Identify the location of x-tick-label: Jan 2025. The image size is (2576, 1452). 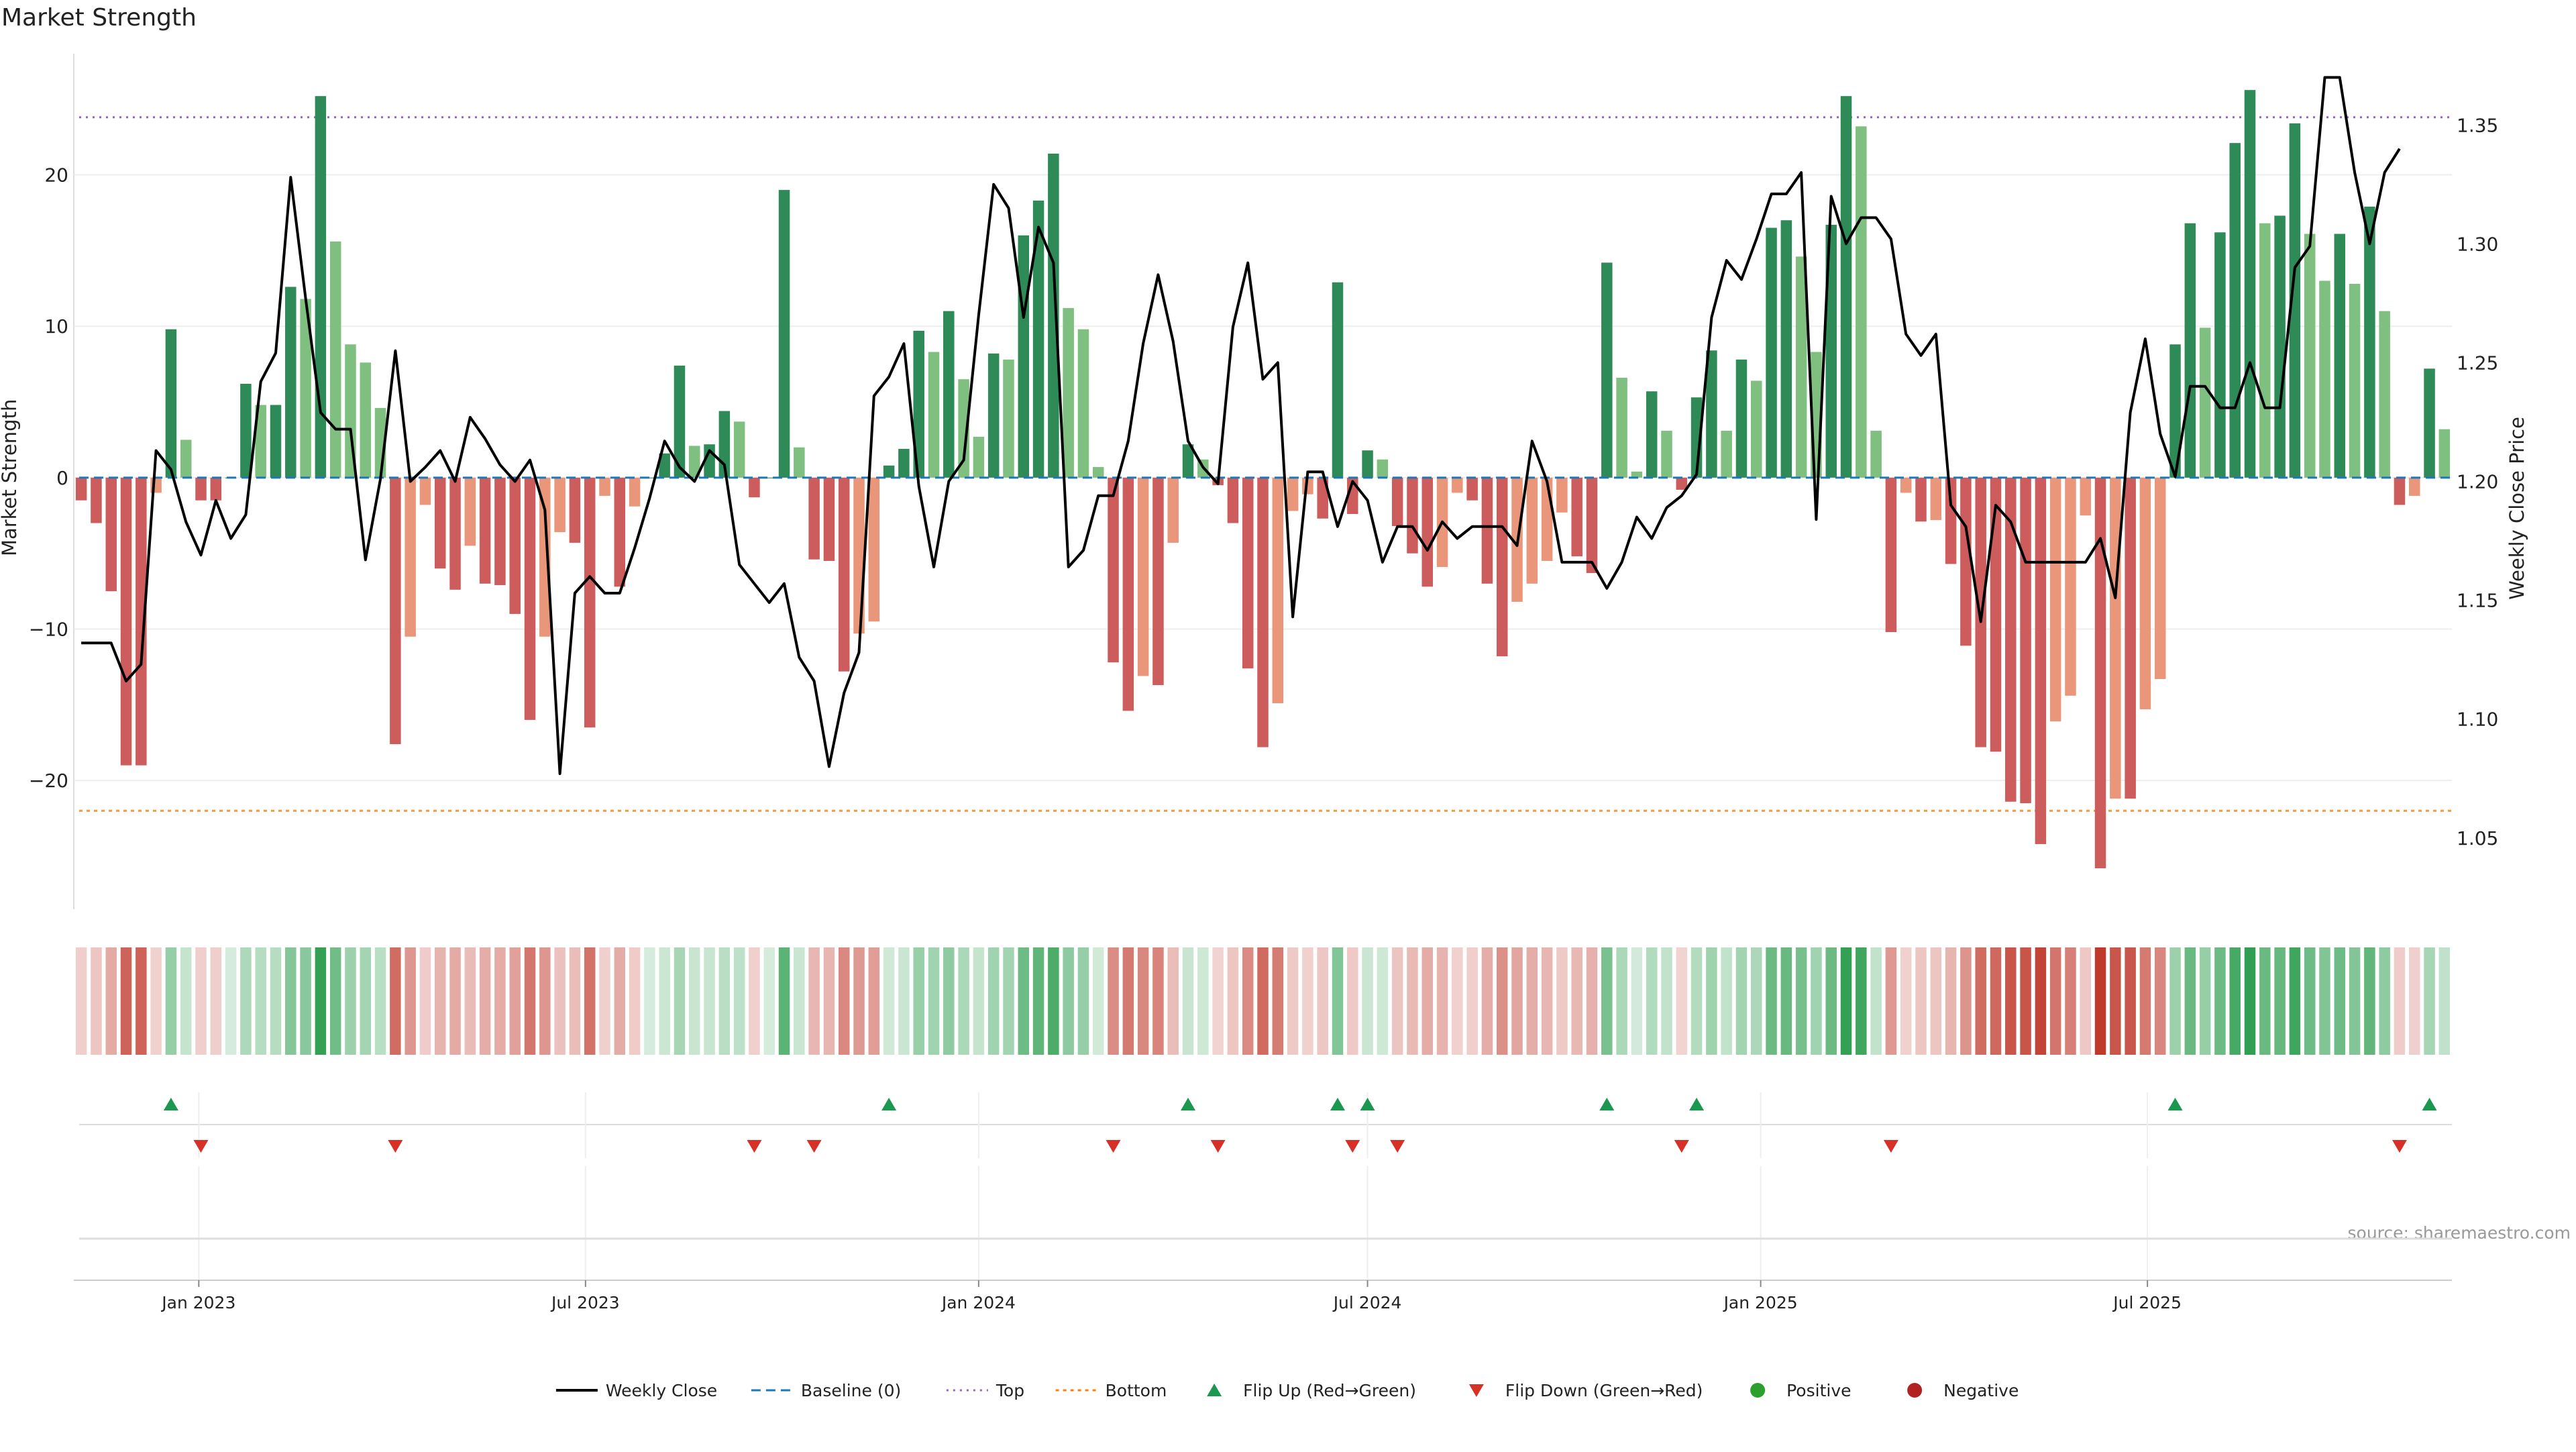
(1760, 1303).